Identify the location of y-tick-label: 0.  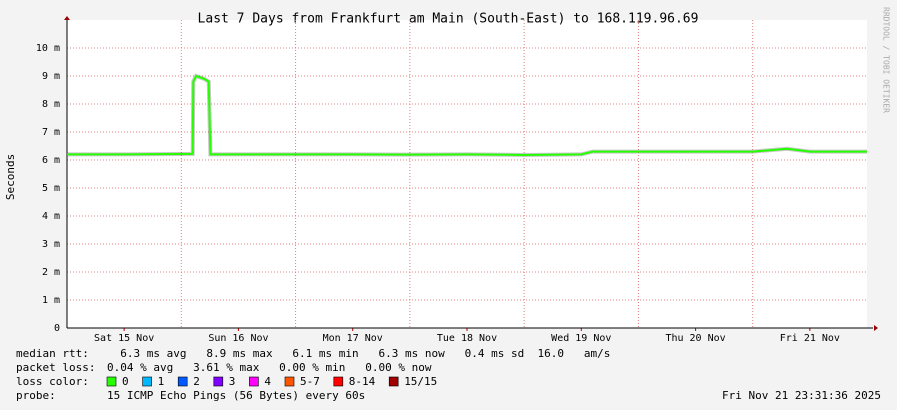
(57, 328).